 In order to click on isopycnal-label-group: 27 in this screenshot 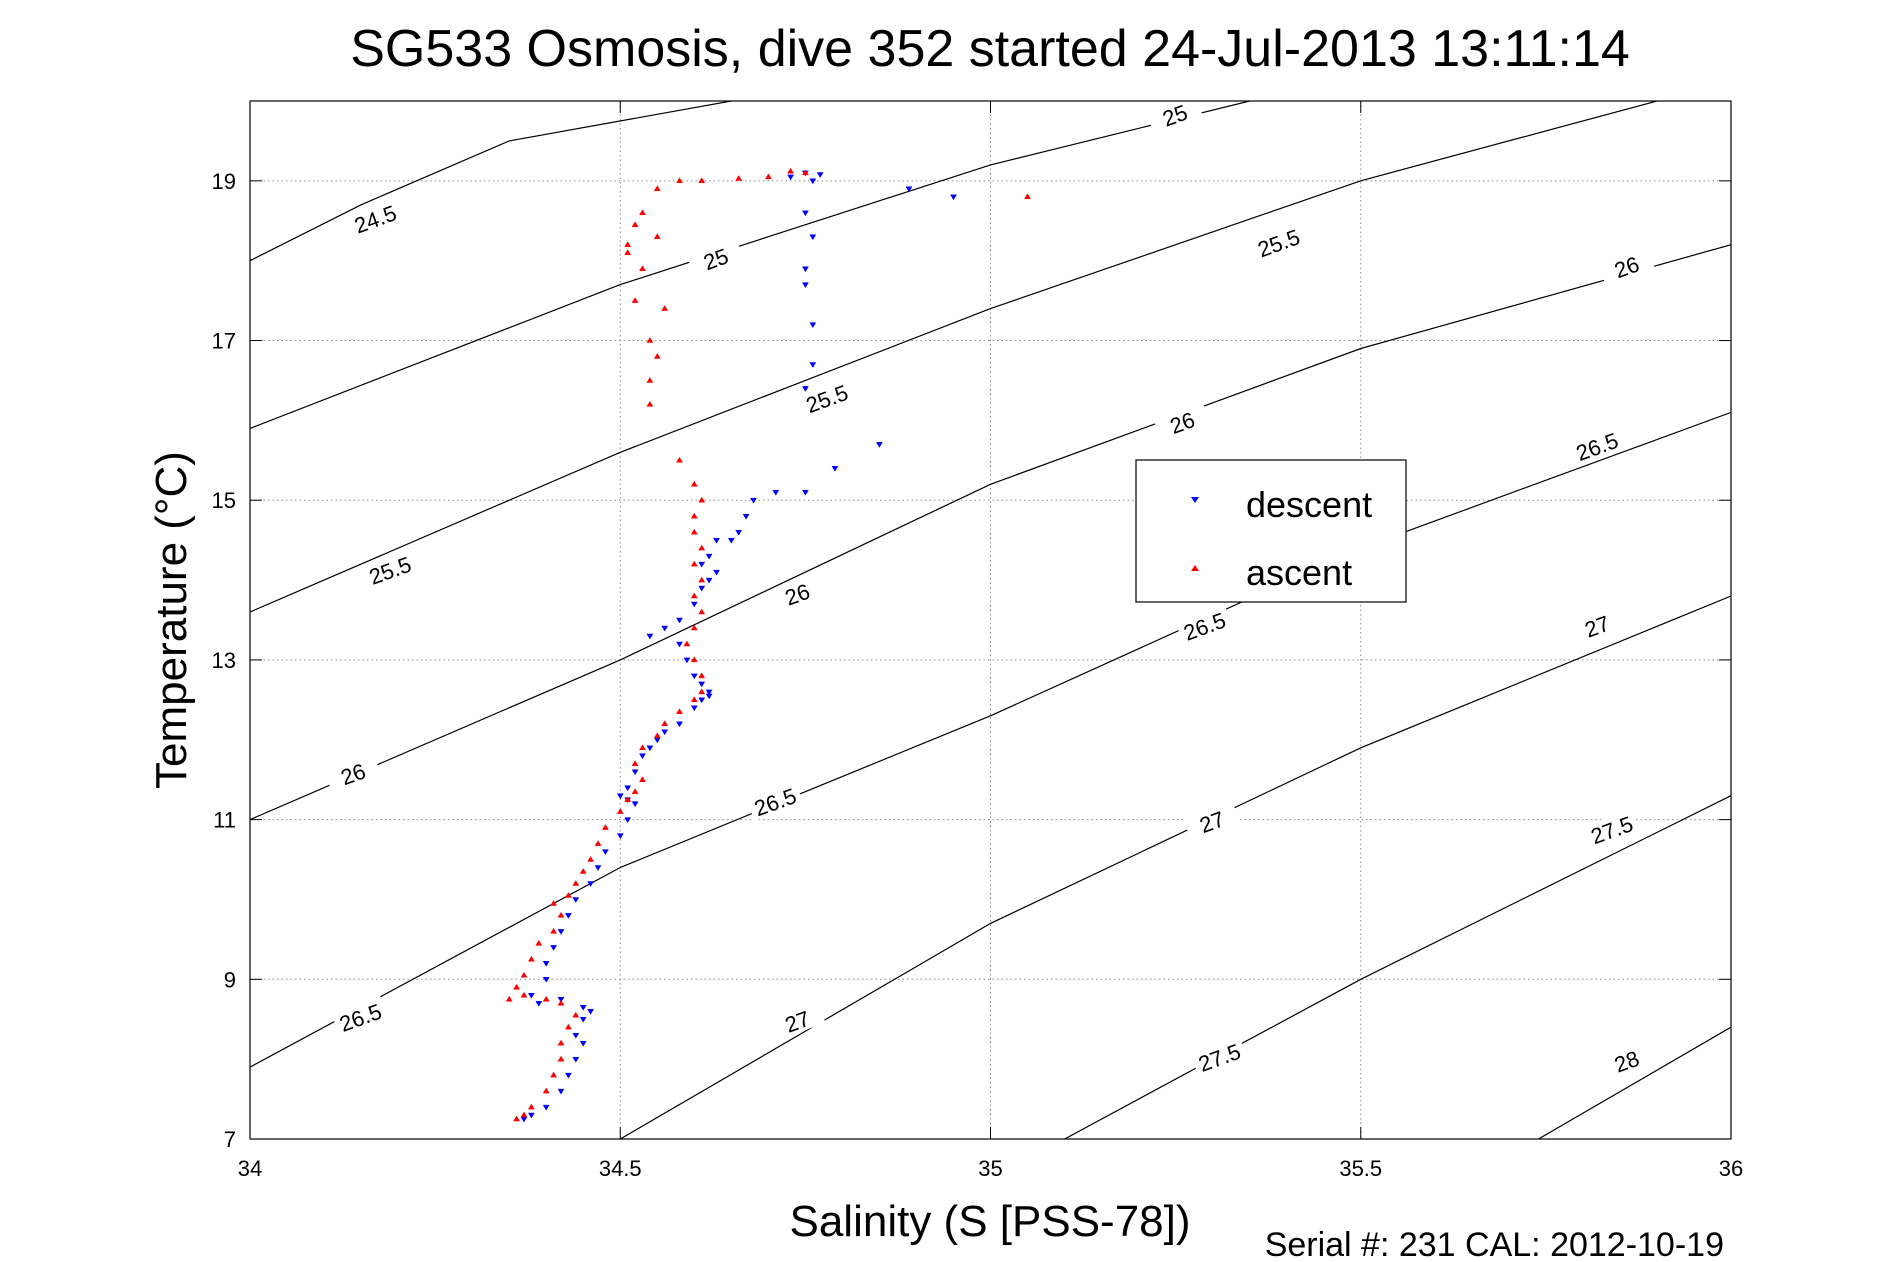, I will do `click(1212, 820)`.